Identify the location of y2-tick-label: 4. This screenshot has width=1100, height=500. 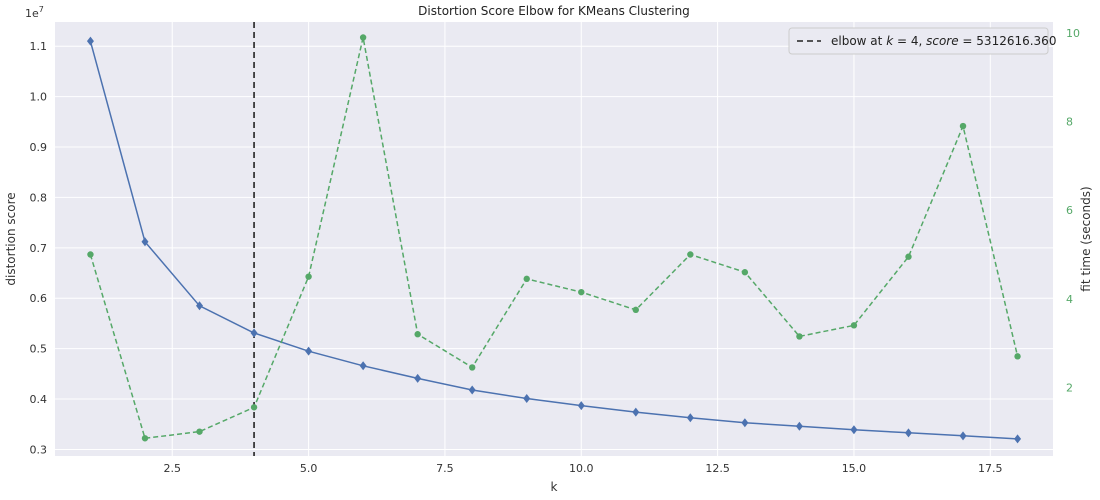
(1069, 299).